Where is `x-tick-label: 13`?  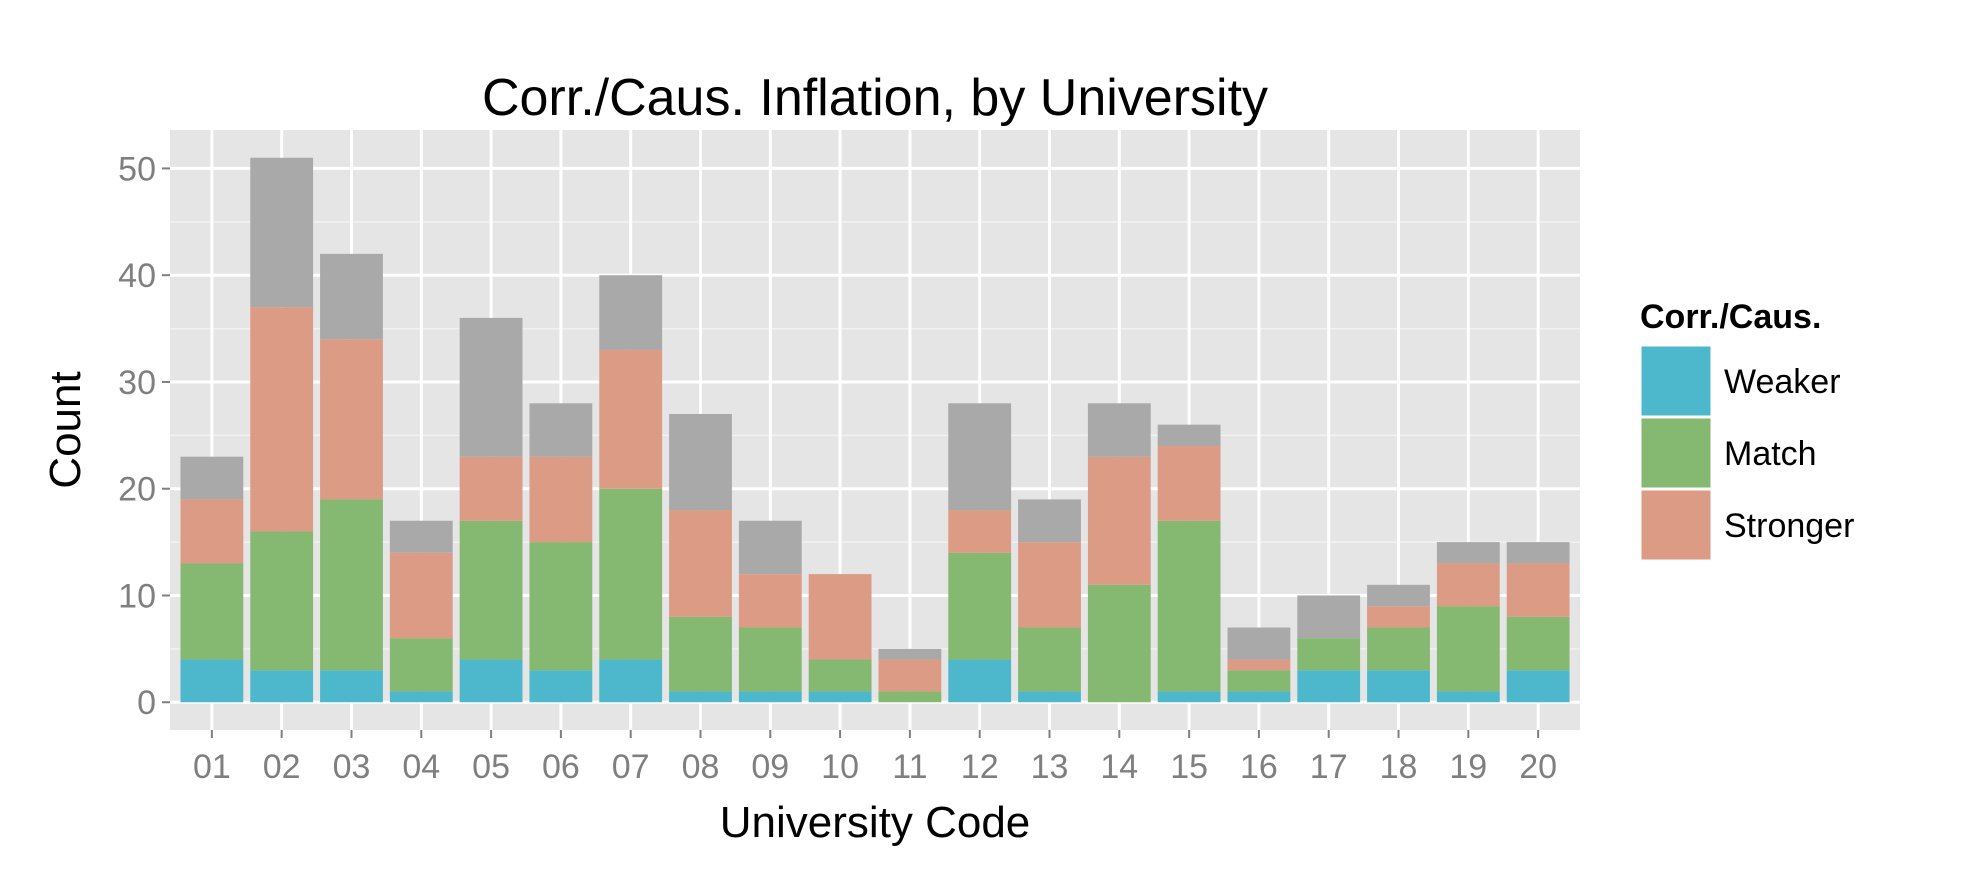
x-tick-label: 13 is located at coordinates (1050, 767).